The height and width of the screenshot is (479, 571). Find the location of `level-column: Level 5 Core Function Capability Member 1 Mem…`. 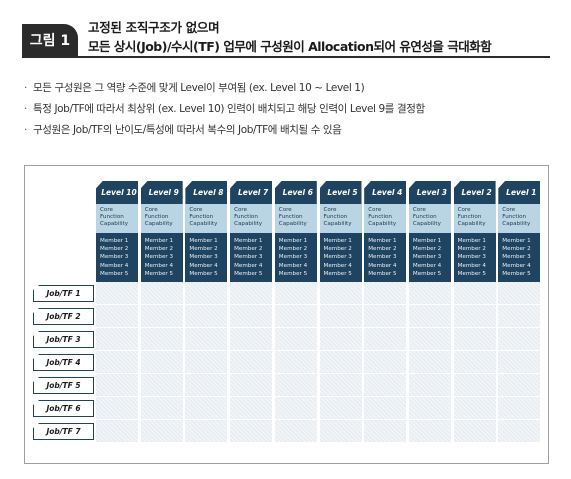

level-column: Level 5 Core Function Capability Member 1 Mem… is located at coordinates (340, 231).